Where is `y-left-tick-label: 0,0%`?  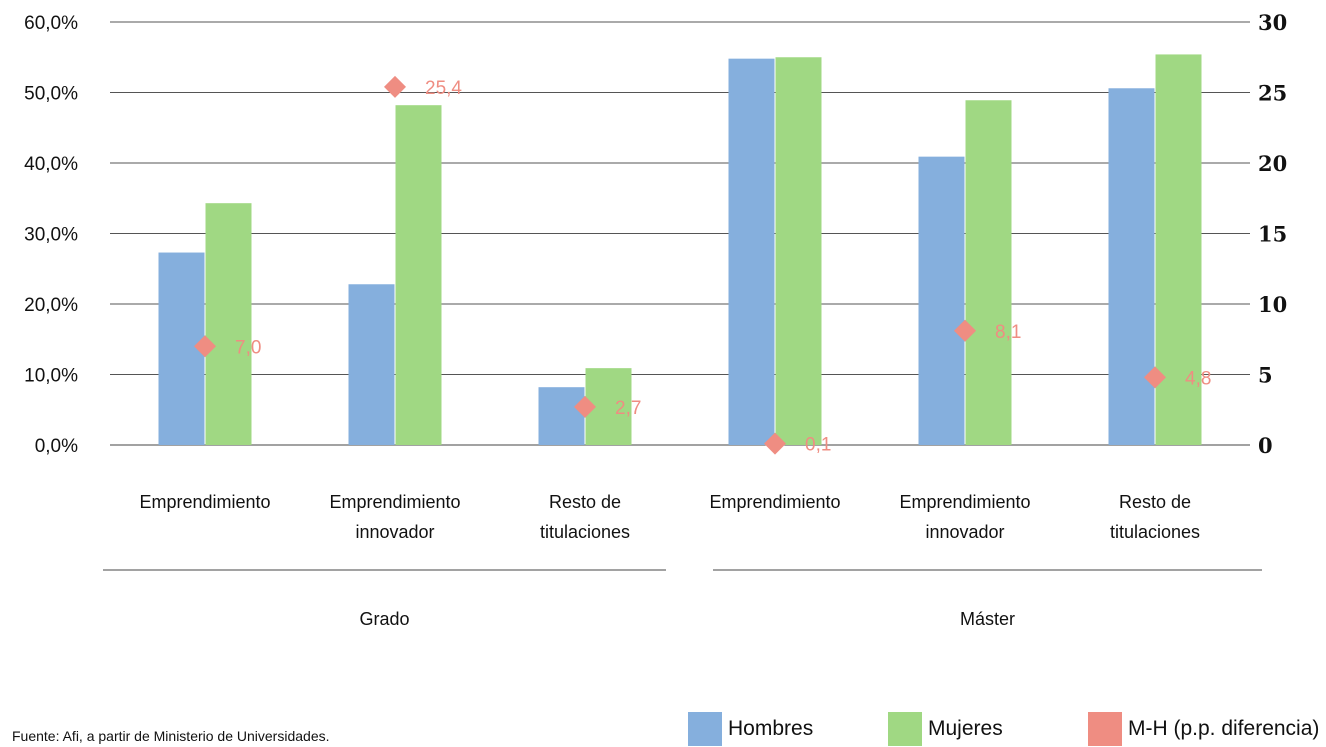 y-left-tick-label: 0,0% is located at coordinates (56, 446).